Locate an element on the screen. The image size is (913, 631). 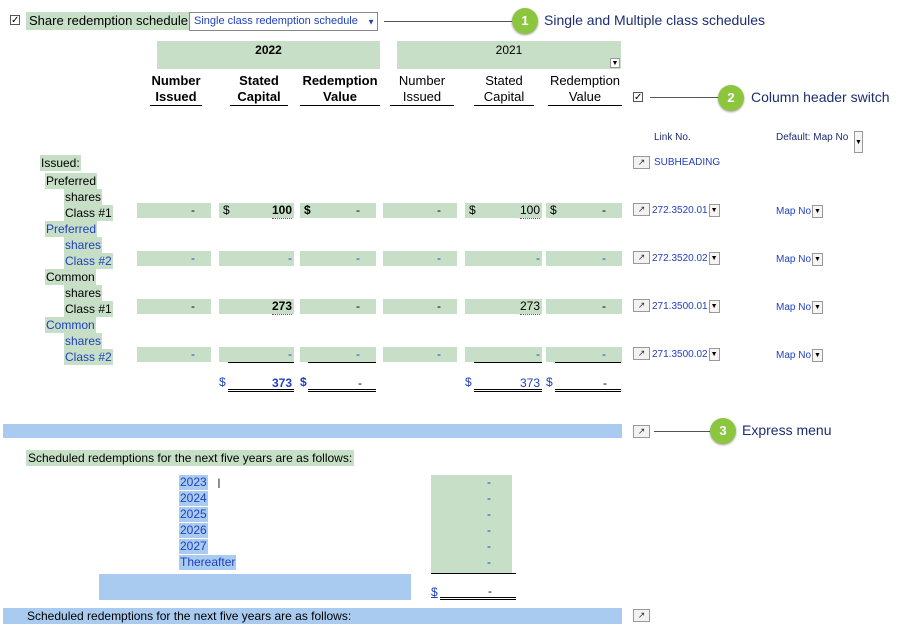
schedule-type-dropdown: Single class redemption schedule ▼ is located at coordinates (283, 21).